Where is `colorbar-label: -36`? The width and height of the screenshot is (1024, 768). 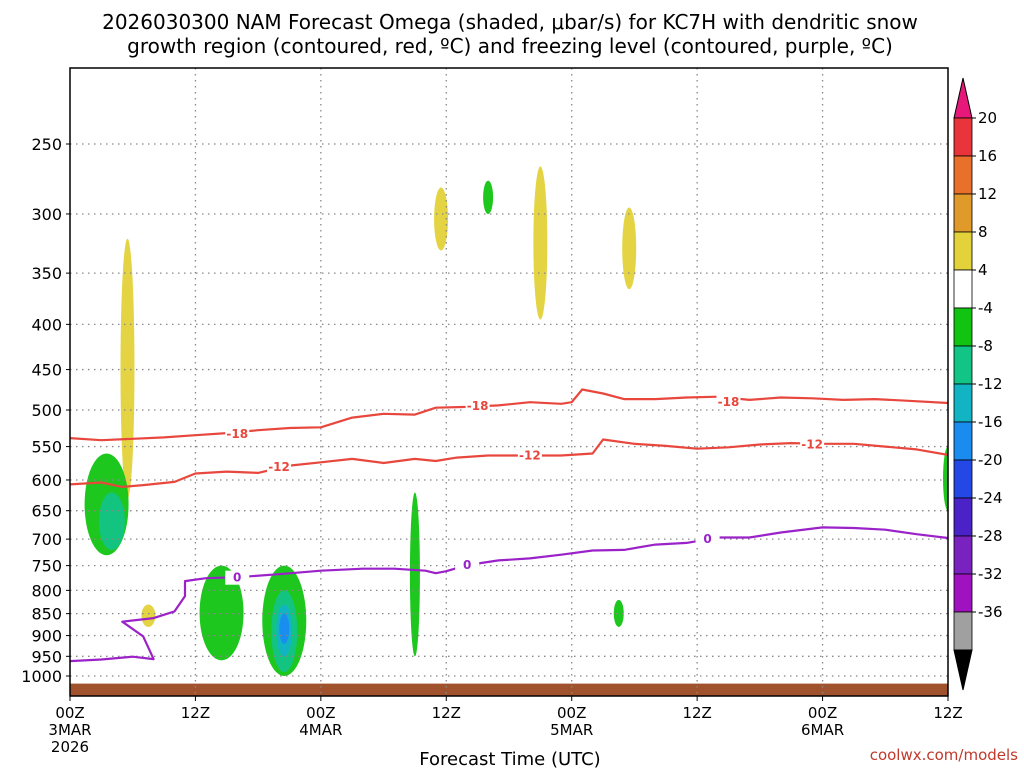
colorbar-label: -36 is located at coordinates (990, 612).